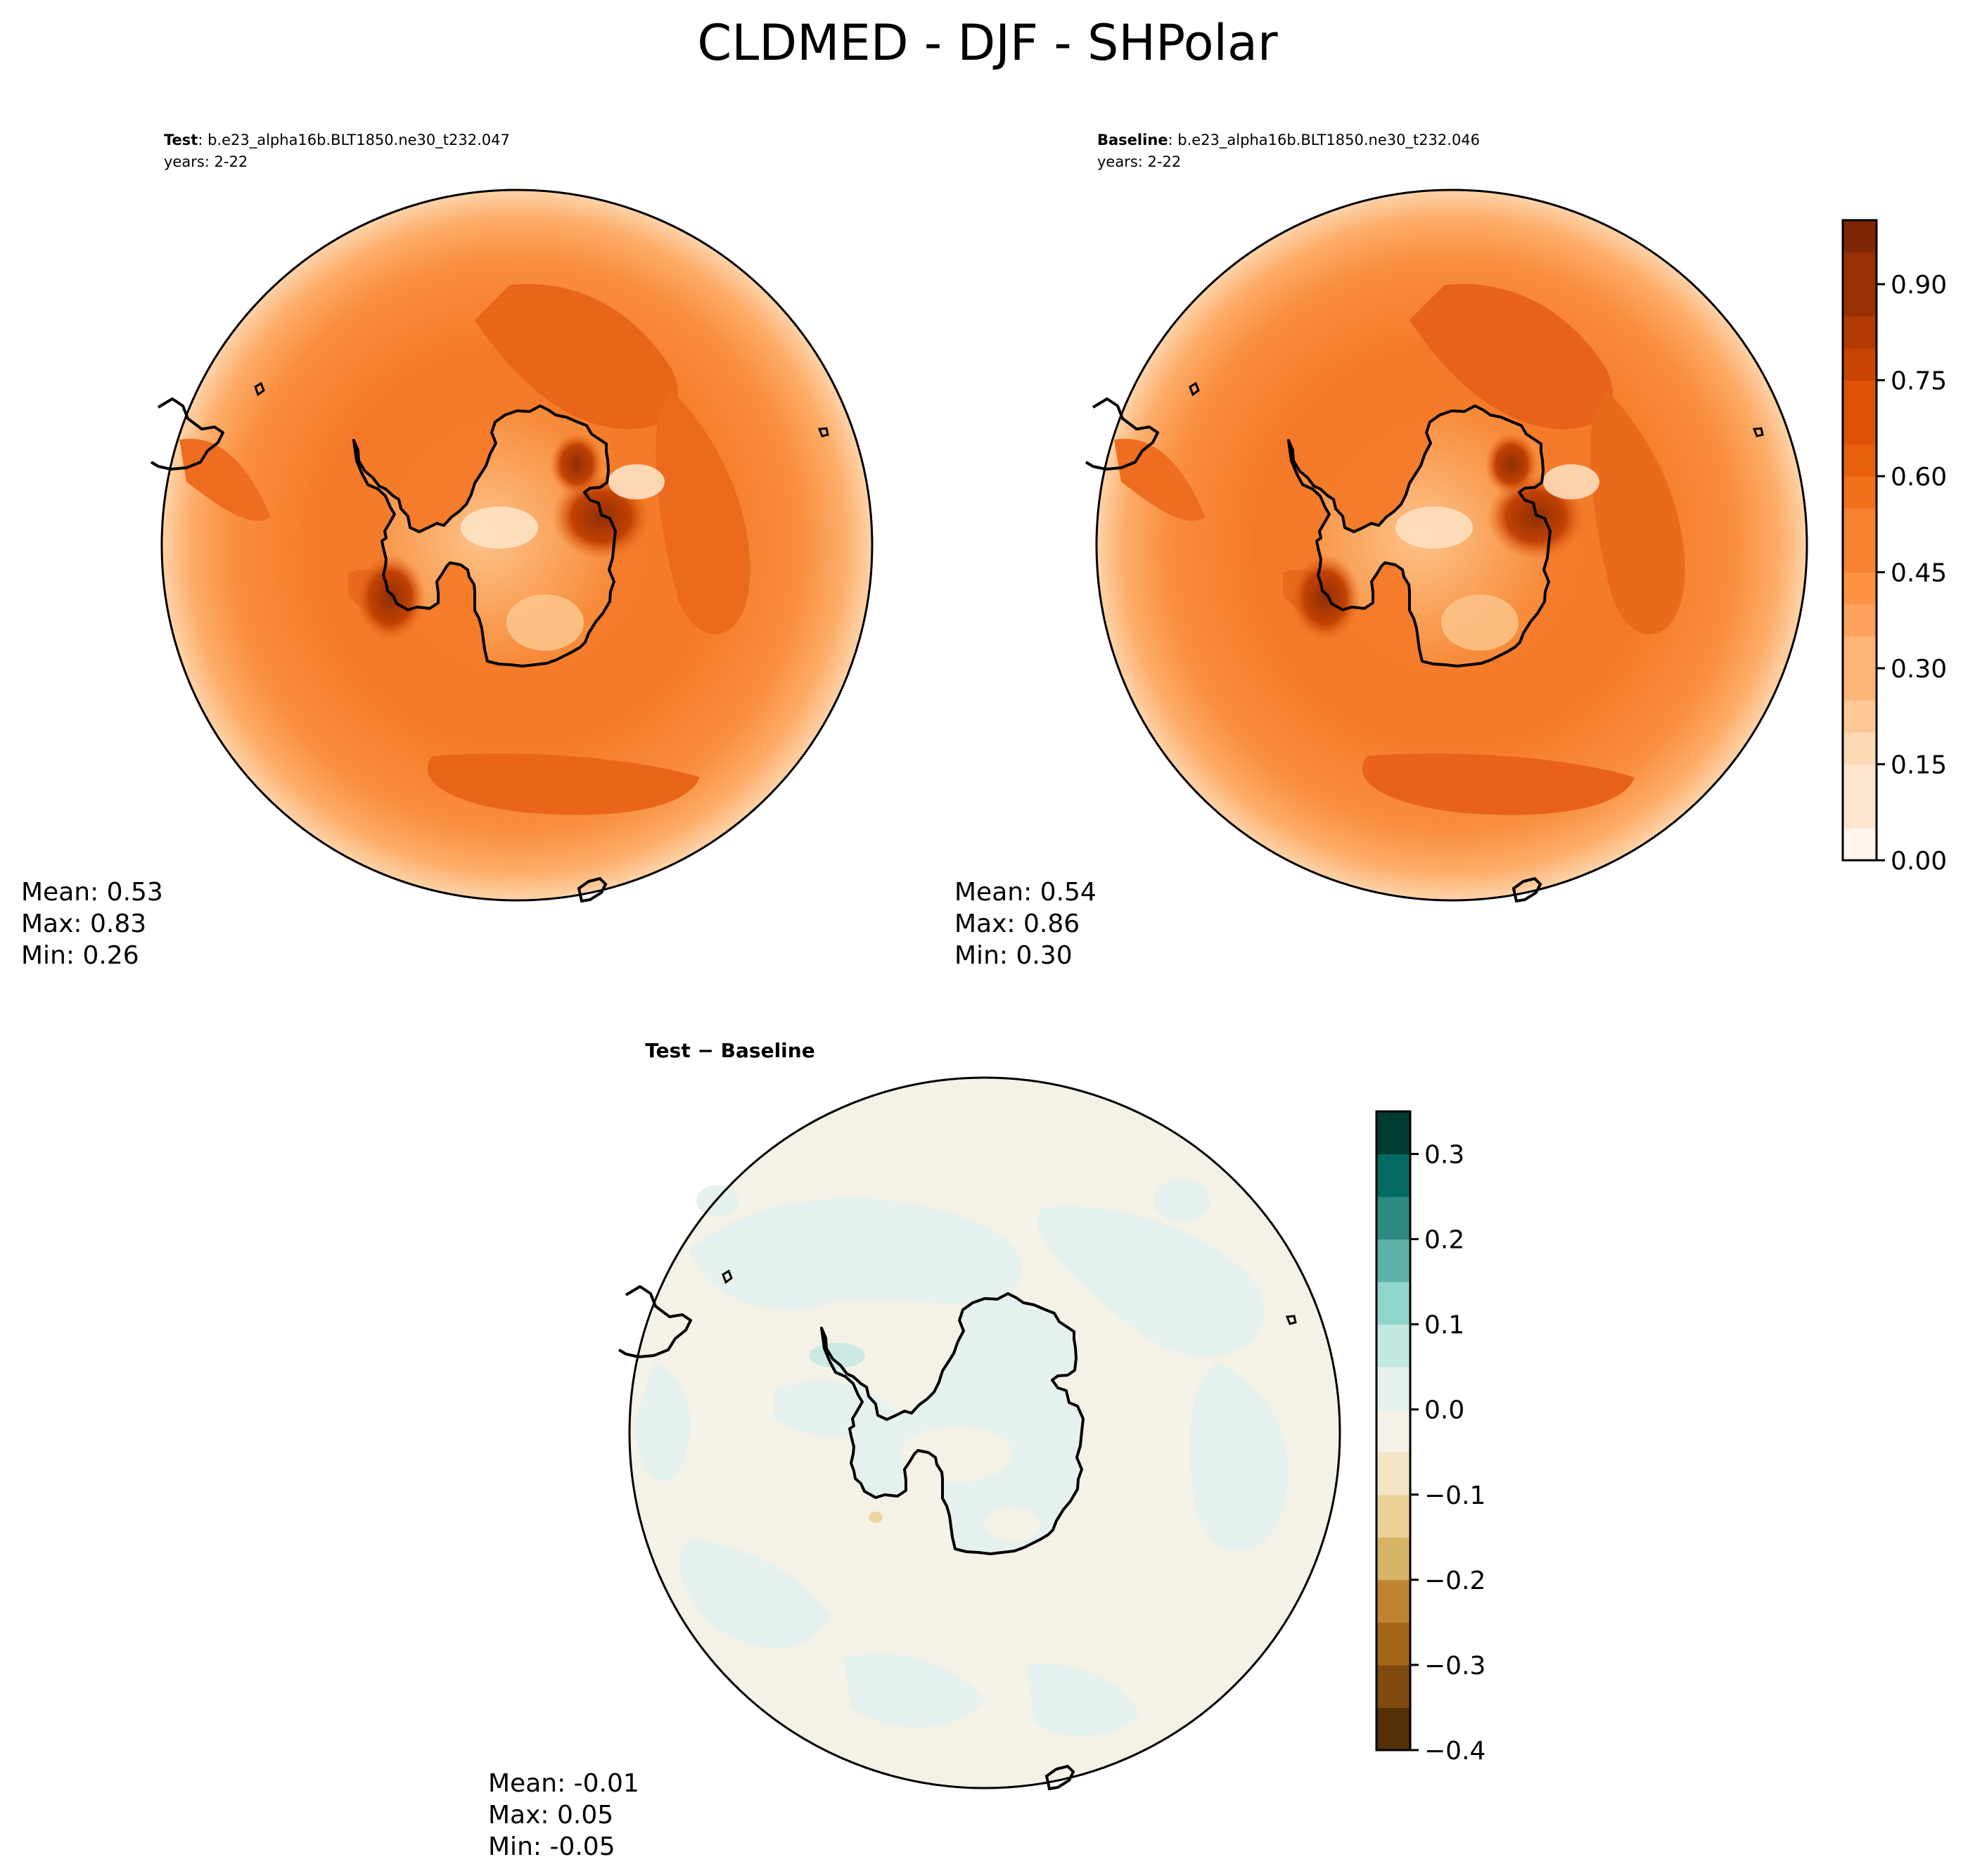 The height and width of the screenshot is (1876, 1975). What do you see at coordinates (1132, 140) in the screenshot?
I see `baseline-panel-label: Baseline` at bounding box center [1132, 140].